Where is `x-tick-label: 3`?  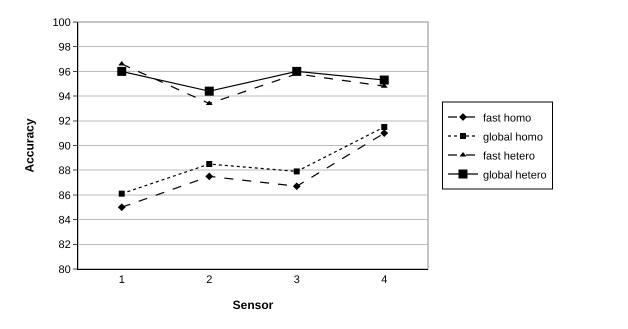
x-tick-label: 3 is located at coordinates (297, 280).